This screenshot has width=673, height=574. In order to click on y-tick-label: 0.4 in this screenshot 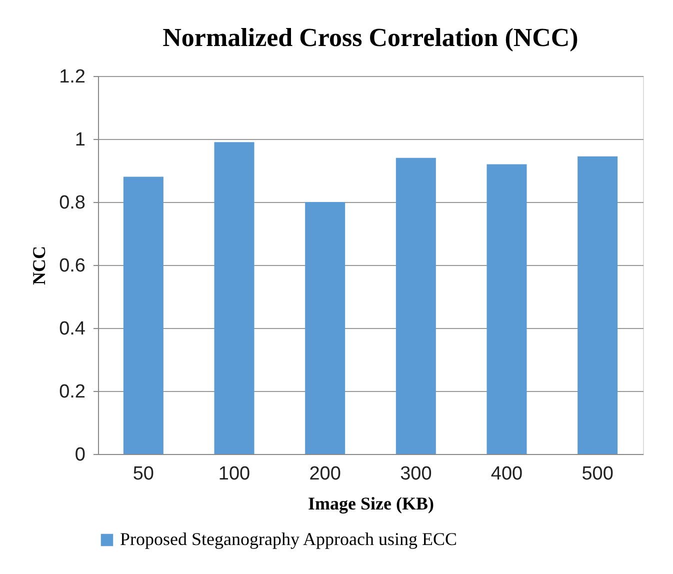, I will do `click(72, 329)`.